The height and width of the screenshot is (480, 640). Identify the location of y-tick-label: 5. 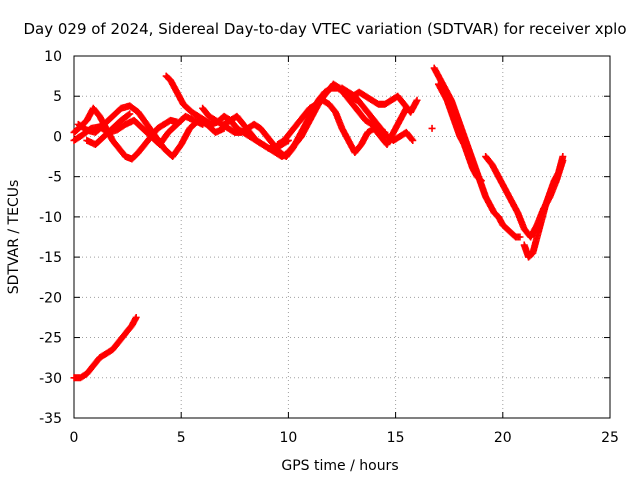
(57, 97).